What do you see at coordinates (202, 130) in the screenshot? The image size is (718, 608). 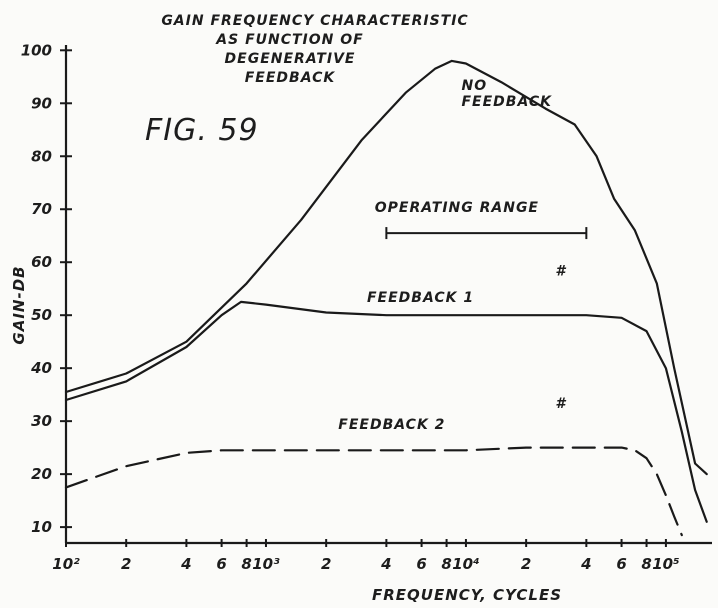 I see `figure-label: FIG. 59` at bounding box center [202, 130].